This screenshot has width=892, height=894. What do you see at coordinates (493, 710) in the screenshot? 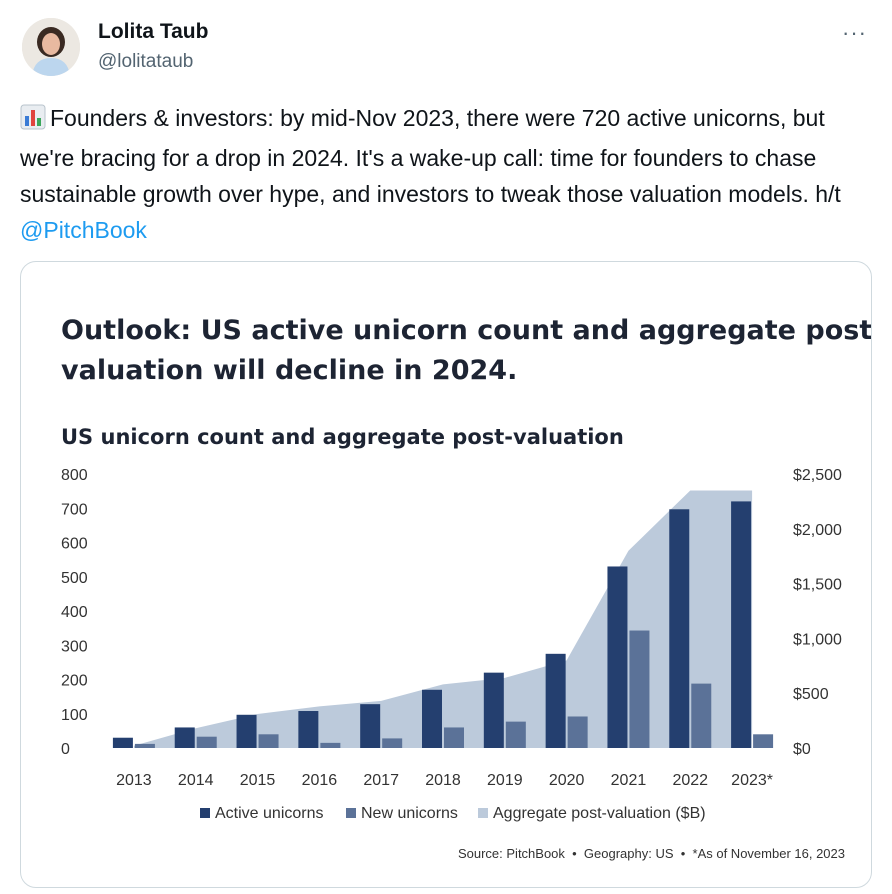
I see `bar-active-2019` at bounding box center [493, 710].